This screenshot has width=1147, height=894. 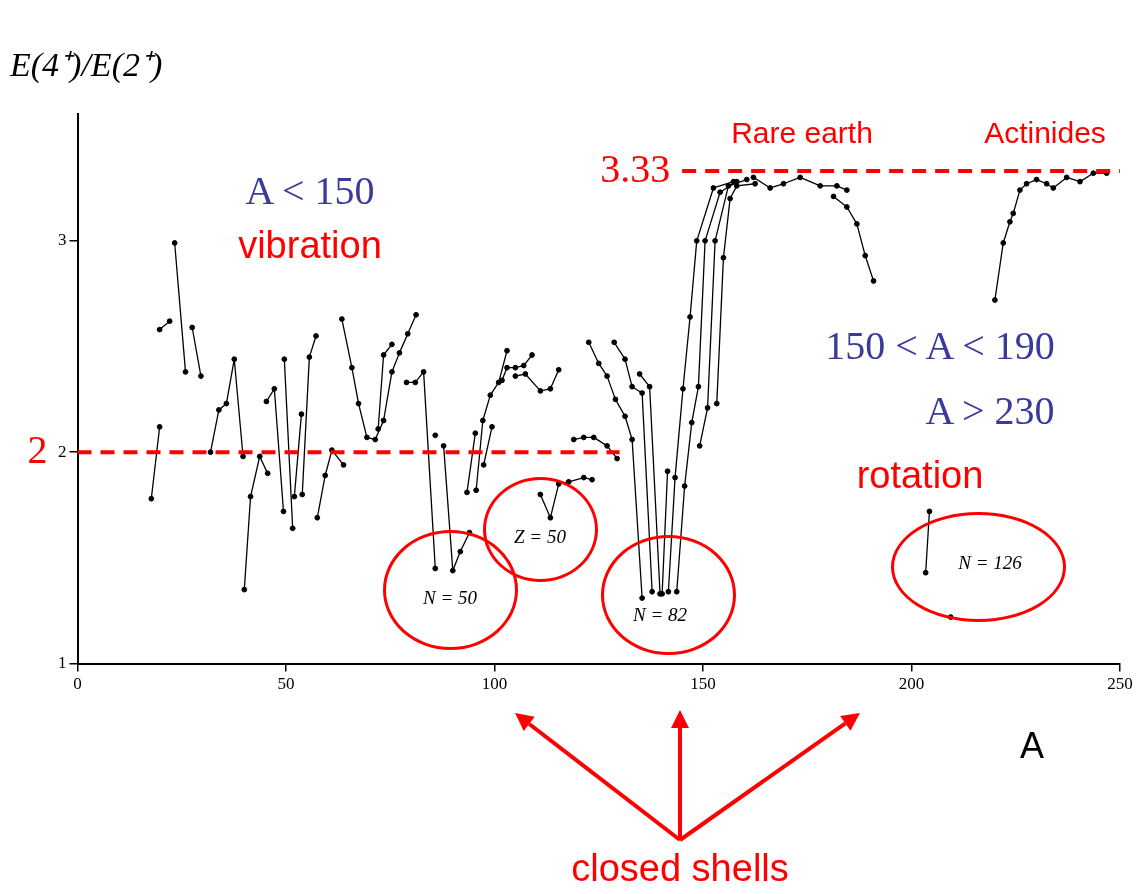 What do you see at coordinates (703, 684) in the screenshot?
I see `x-tick-label: 150` at bounding box center [703, 684].